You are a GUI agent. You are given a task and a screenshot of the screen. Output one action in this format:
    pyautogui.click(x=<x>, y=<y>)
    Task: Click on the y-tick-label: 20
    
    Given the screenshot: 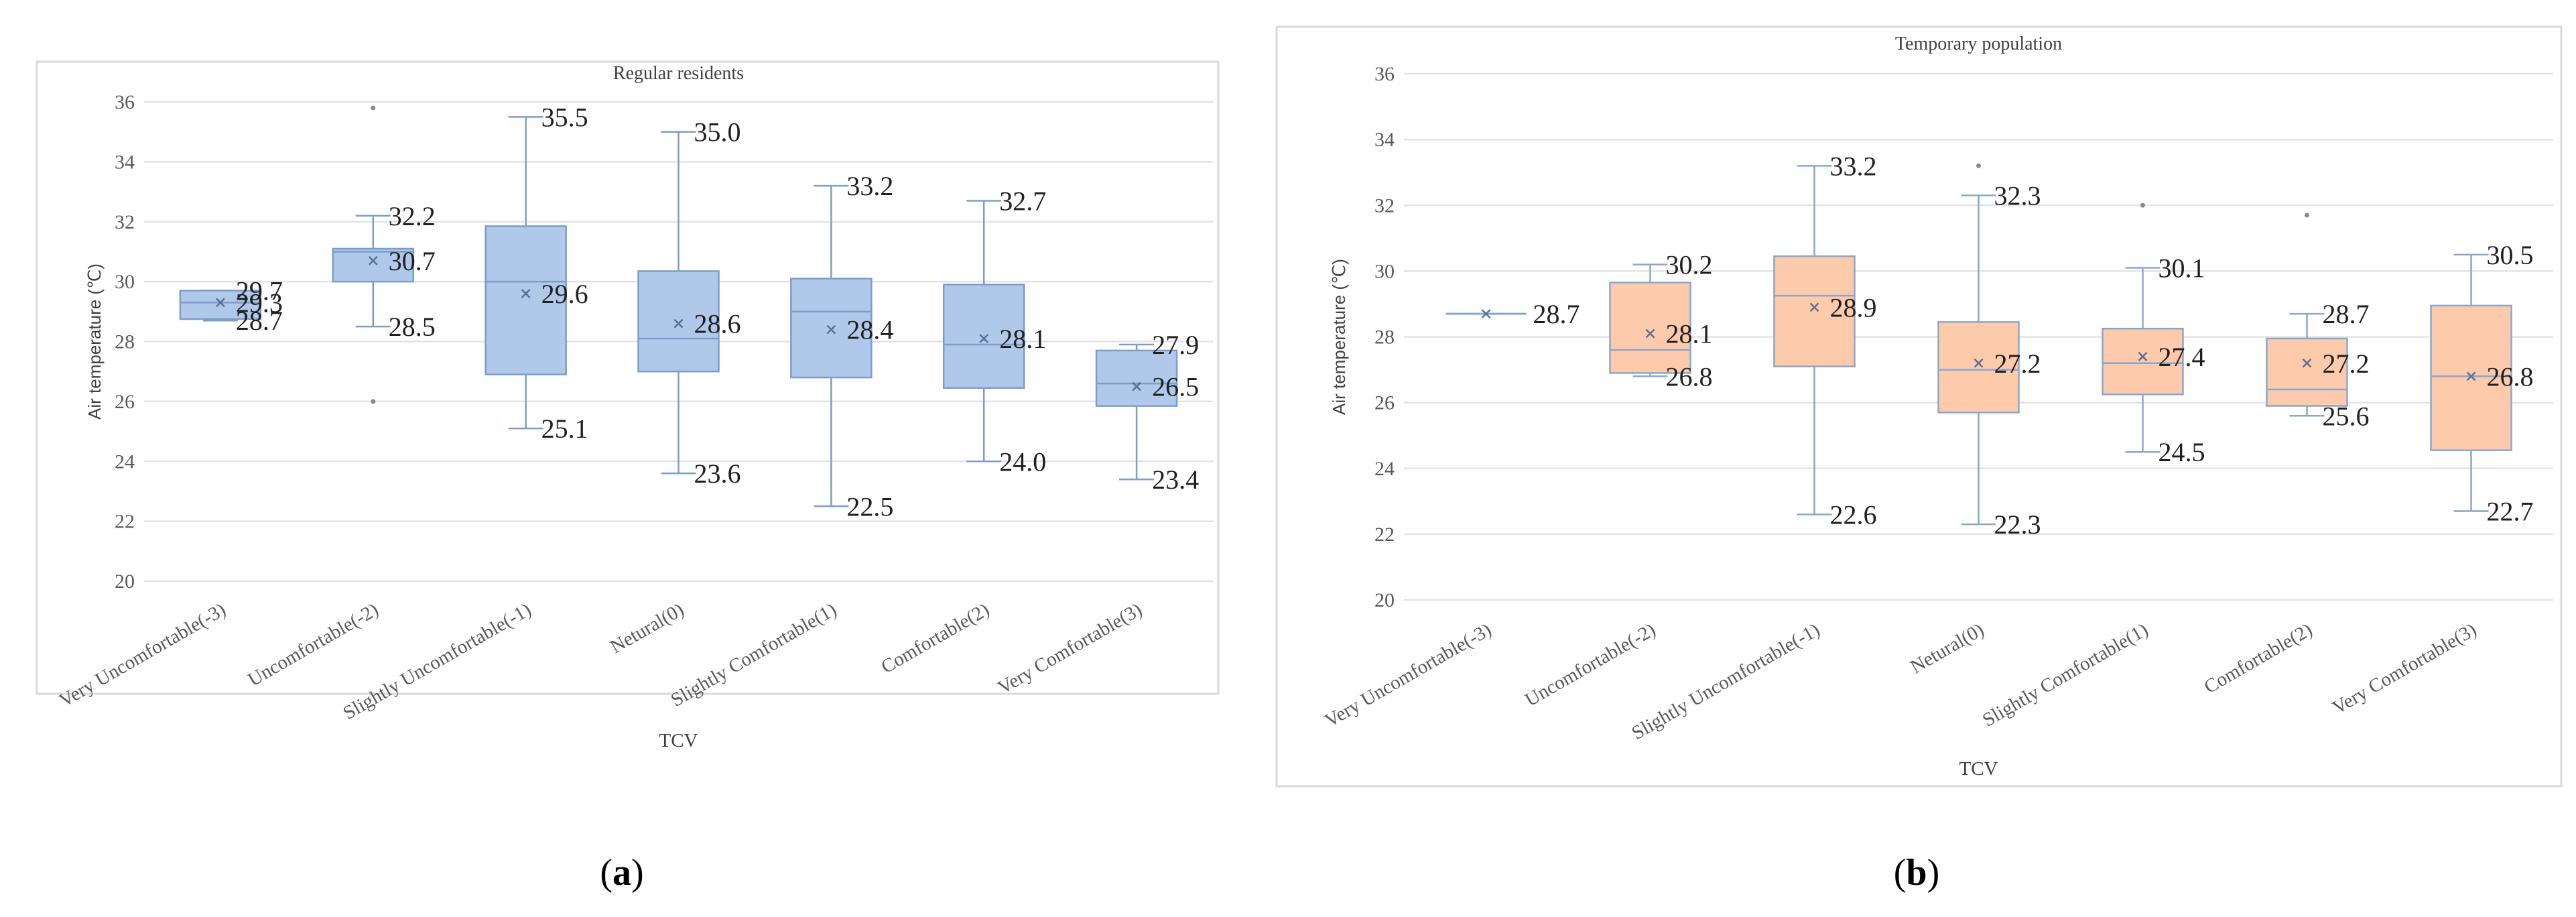 What is the action you would take?
    pyautogui.click(x=1384, y=600)
    